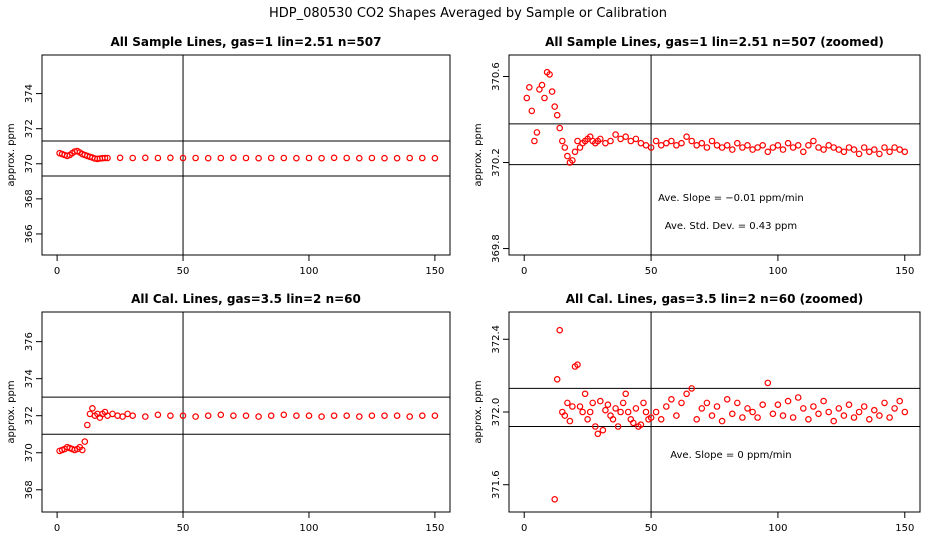 This screenshot has width=936, height=540. I want to click on y-tick-label: 372, so click(29, 128).